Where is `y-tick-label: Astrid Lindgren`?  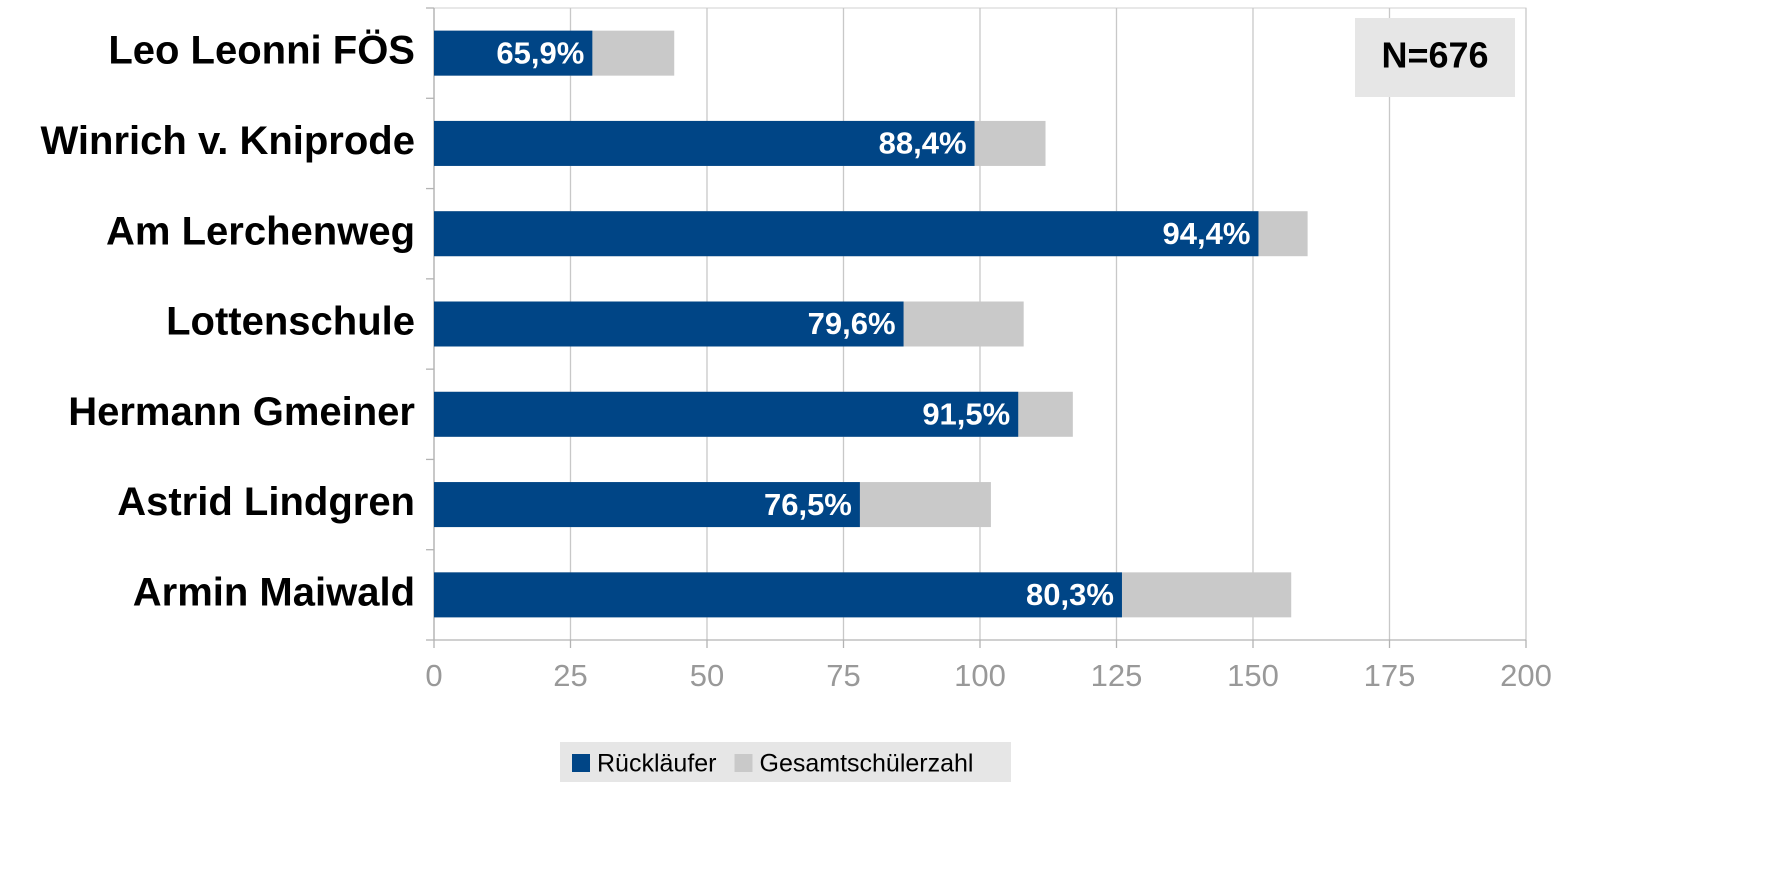
y-tick-label: Astrid Lindgren is located at coordinates (266, 502).